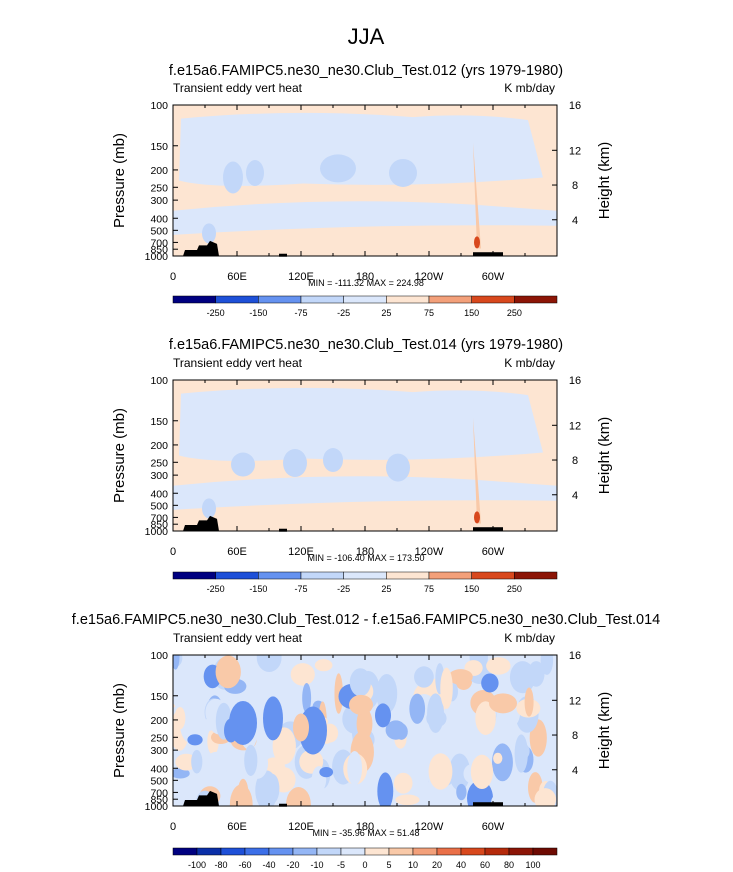 The image size is (733, 872). I want to click on colorbar-label: -25, so click(343, 313).